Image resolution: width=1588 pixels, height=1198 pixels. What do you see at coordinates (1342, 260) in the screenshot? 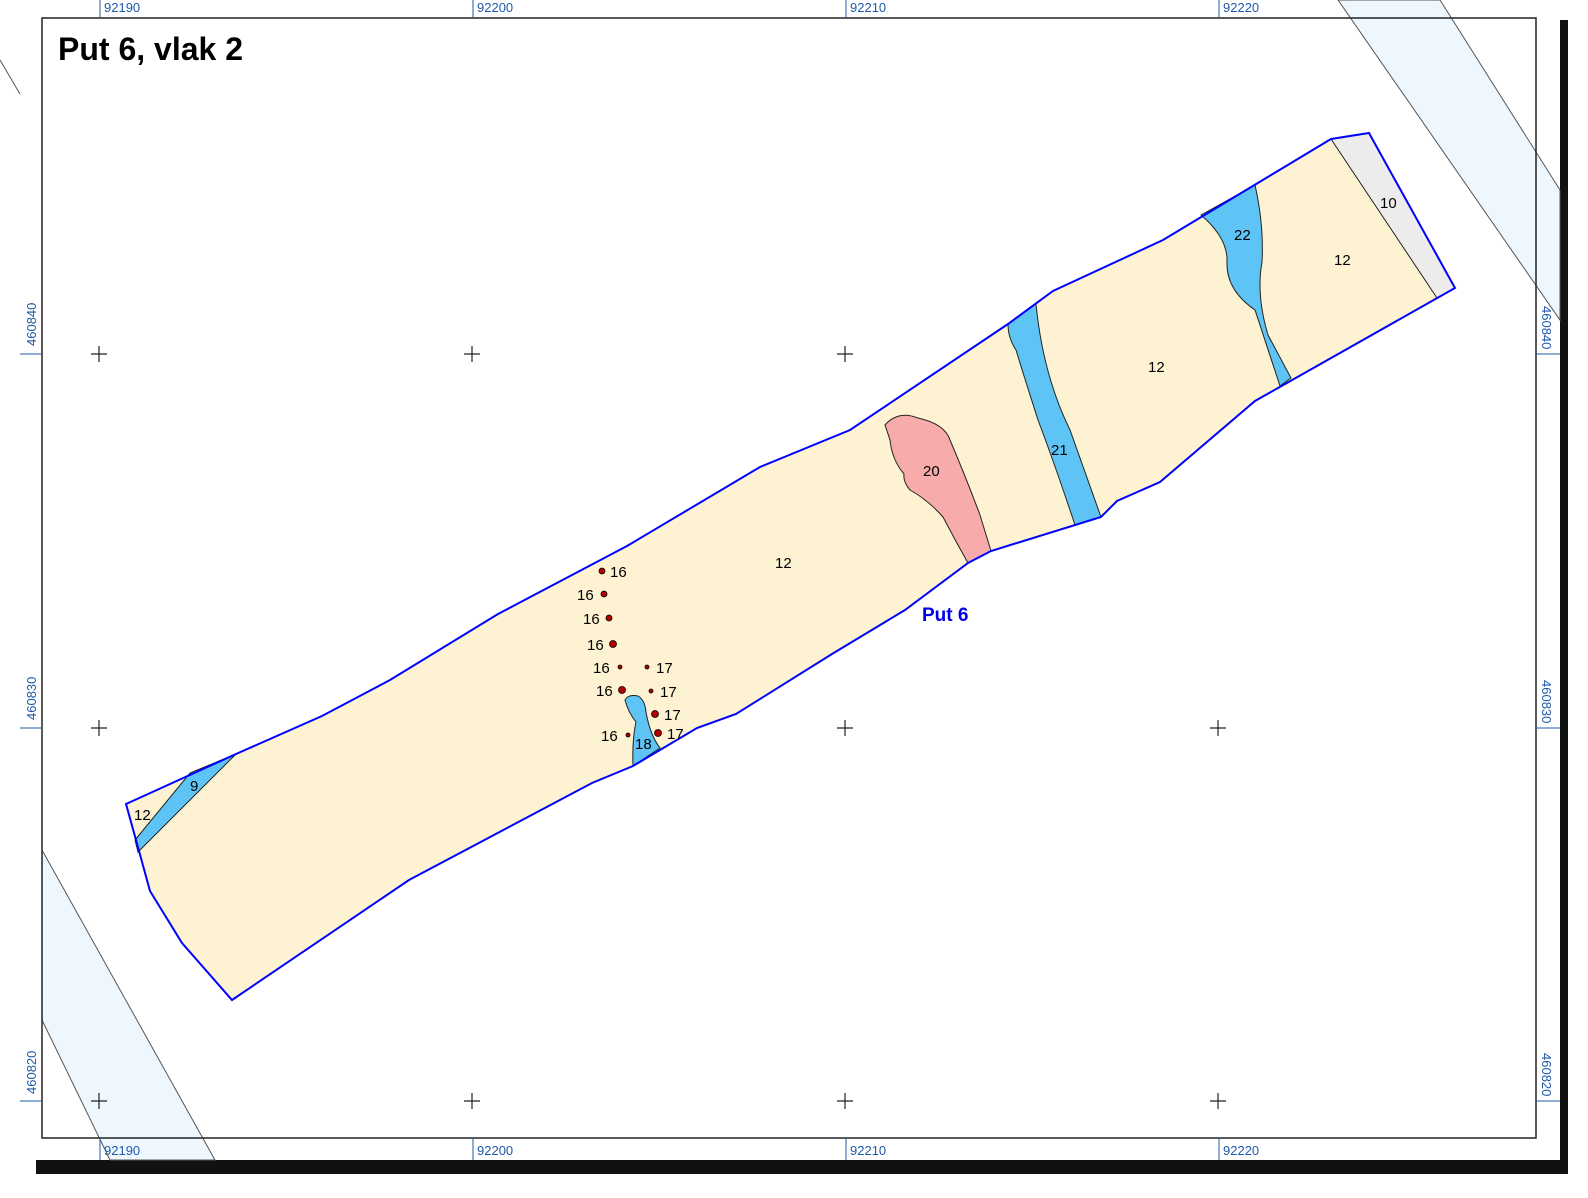
I see `unit-label-12-ne: 12` at bounding box center [1342, 260].